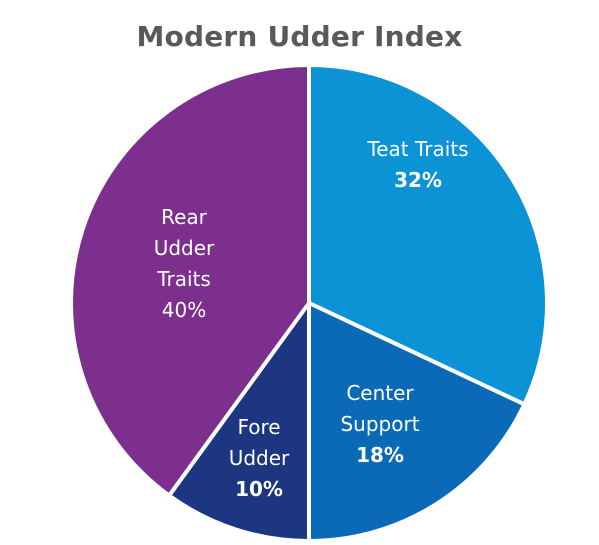 This screenshot has width=599, height=545. What do you see at coordinates (417, 164) in the screenshot?
I see `slice-label-teat traits: Teat Traits 32%` at bounding box center [417, 164].